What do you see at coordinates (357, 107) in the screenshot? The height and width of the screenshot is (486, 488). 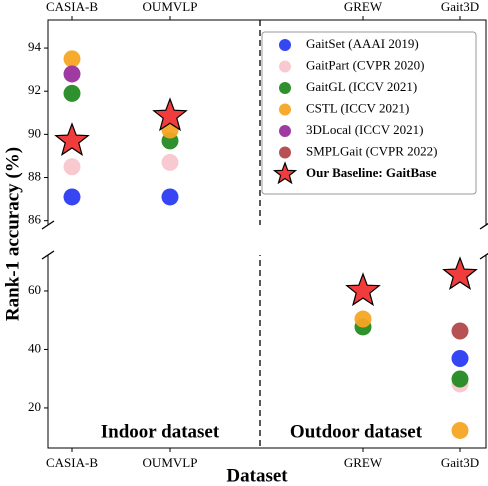 I see `legend-label: CSTL (ICCV 2021)` at bounding box center [357, 107].